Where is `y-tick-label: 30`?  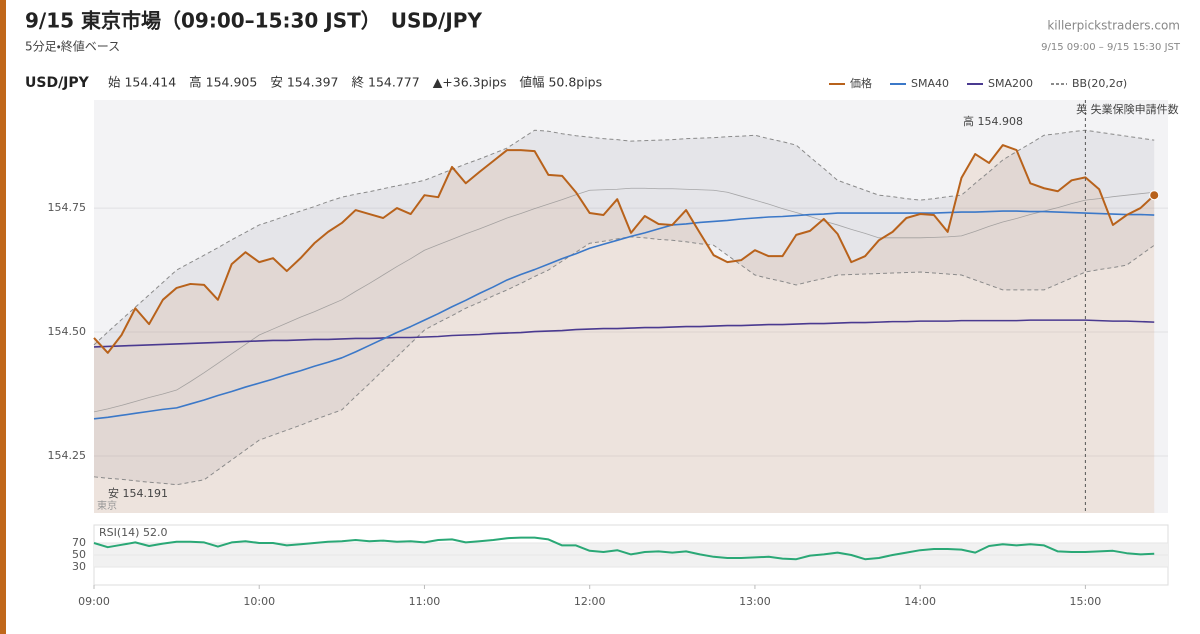
y-tick-label: 30 is located at coordinates (79, 566).